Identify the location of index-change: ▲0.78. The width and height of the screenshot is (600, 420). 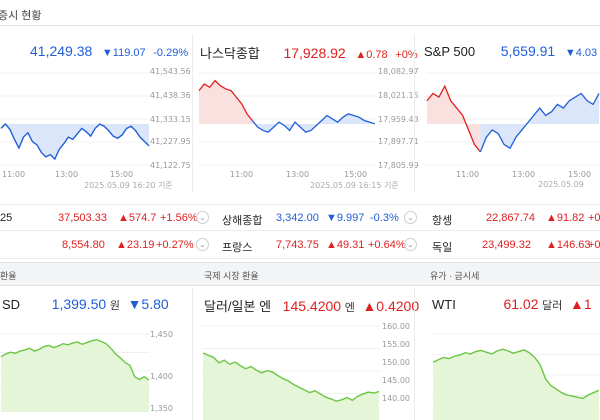
(371, 55).